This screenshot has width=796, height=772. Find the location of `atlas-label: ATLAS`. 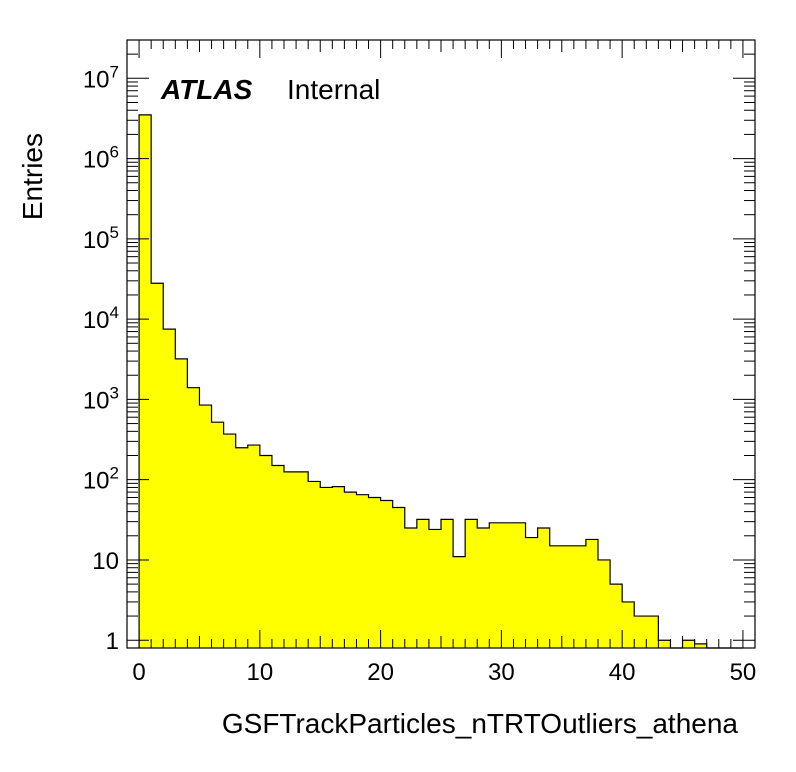

atlas-label: ATLAS is located at coordinates (206, 89).